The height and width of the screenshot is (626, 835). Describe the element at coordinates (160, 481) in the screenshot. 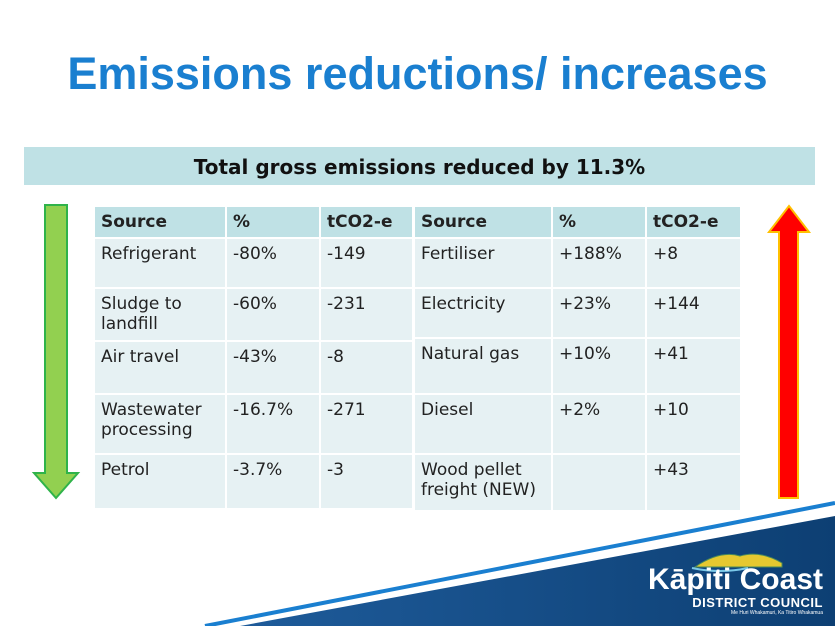

I see `source-cell: Petrol` at that location.